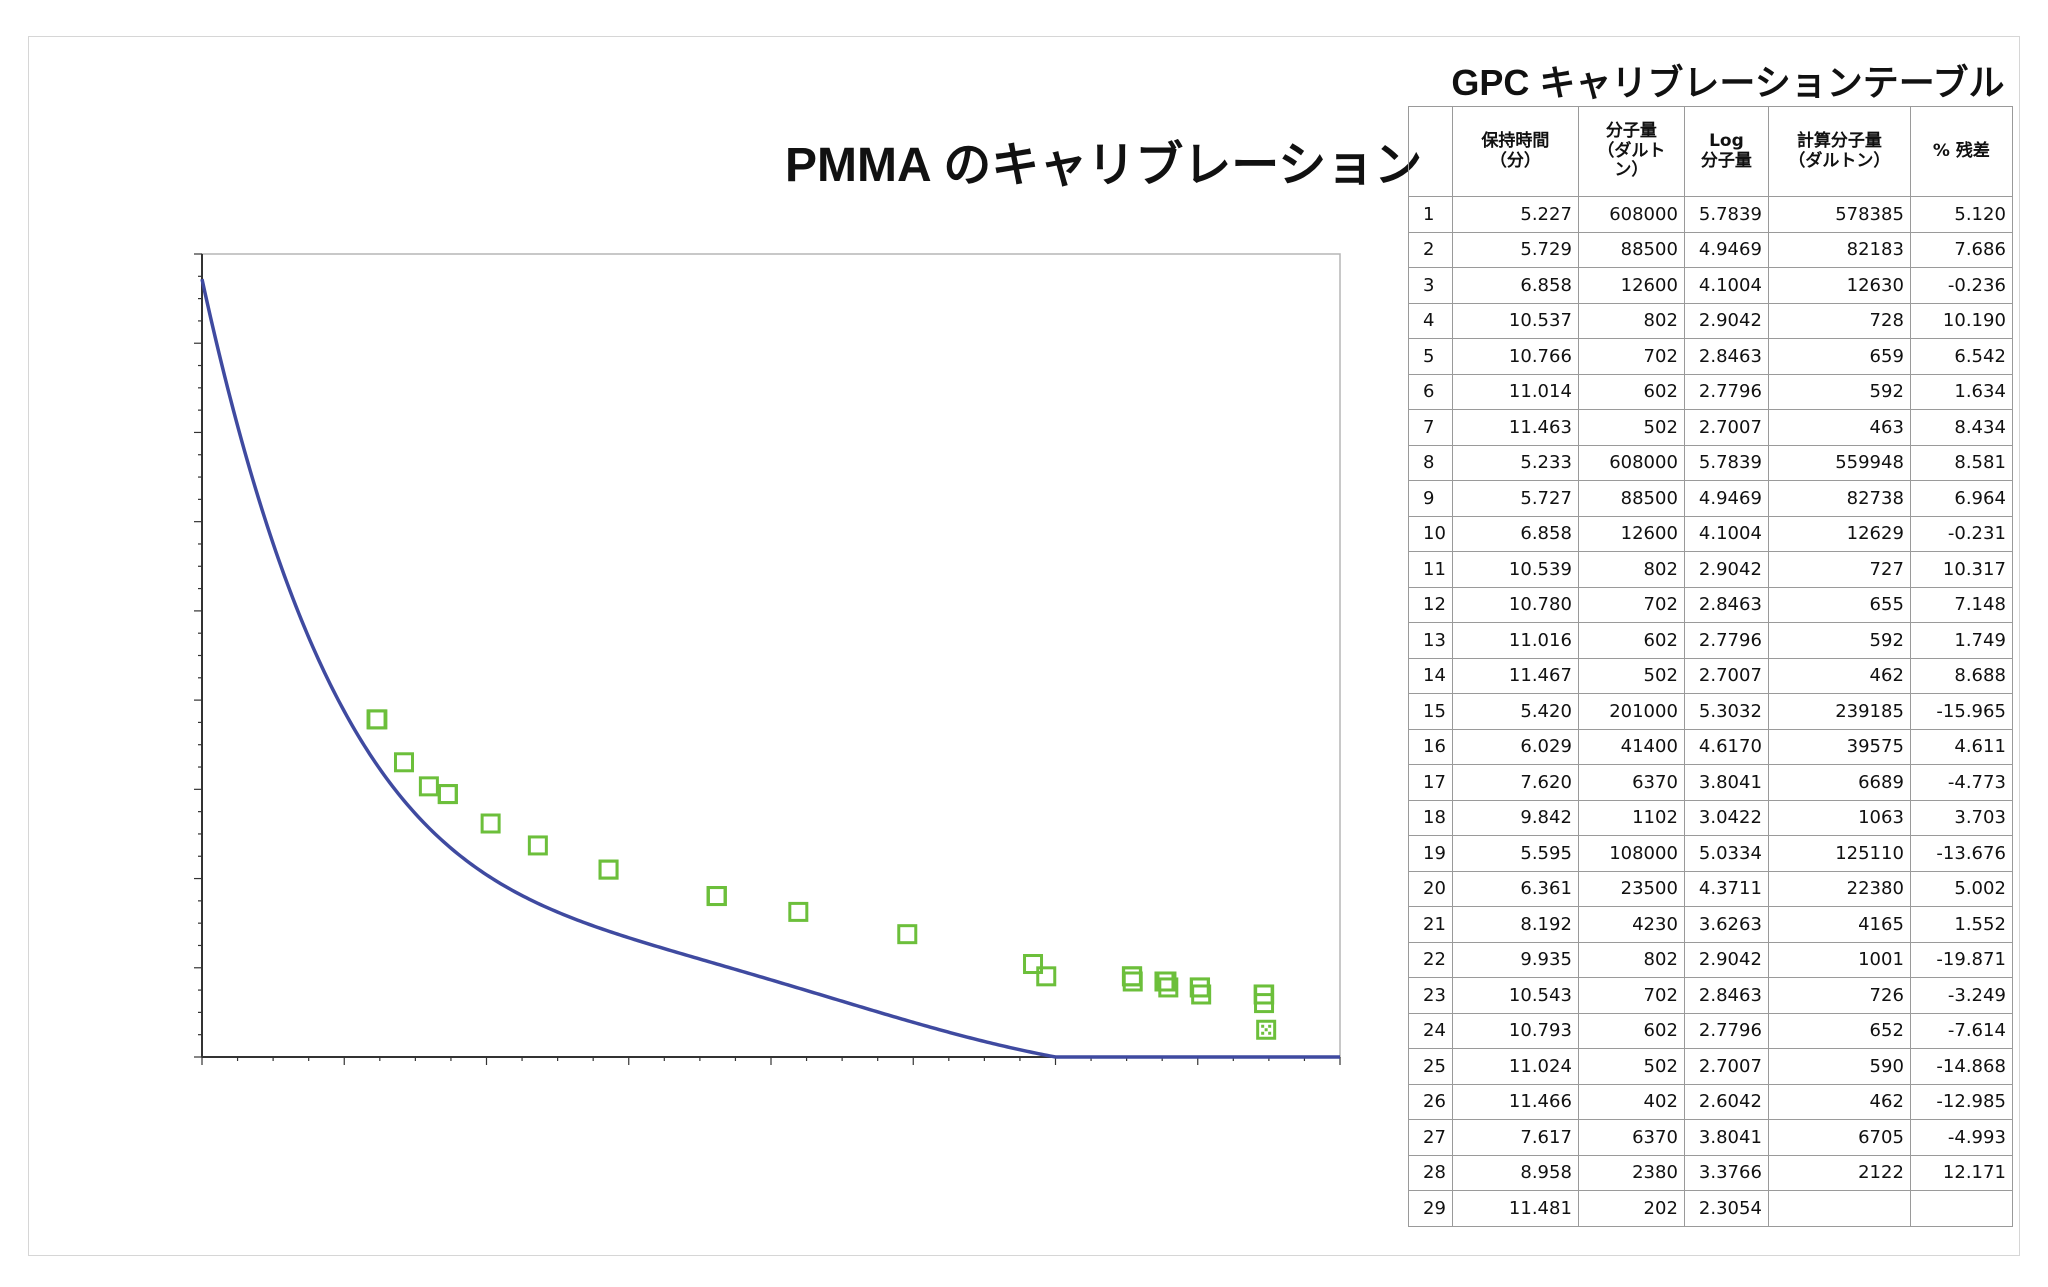 The height and width of the screenshot is (1287, 2048). Describe the element at coordinates (1430, 782) in the screenshot. I see `row-index: 17` at that location.